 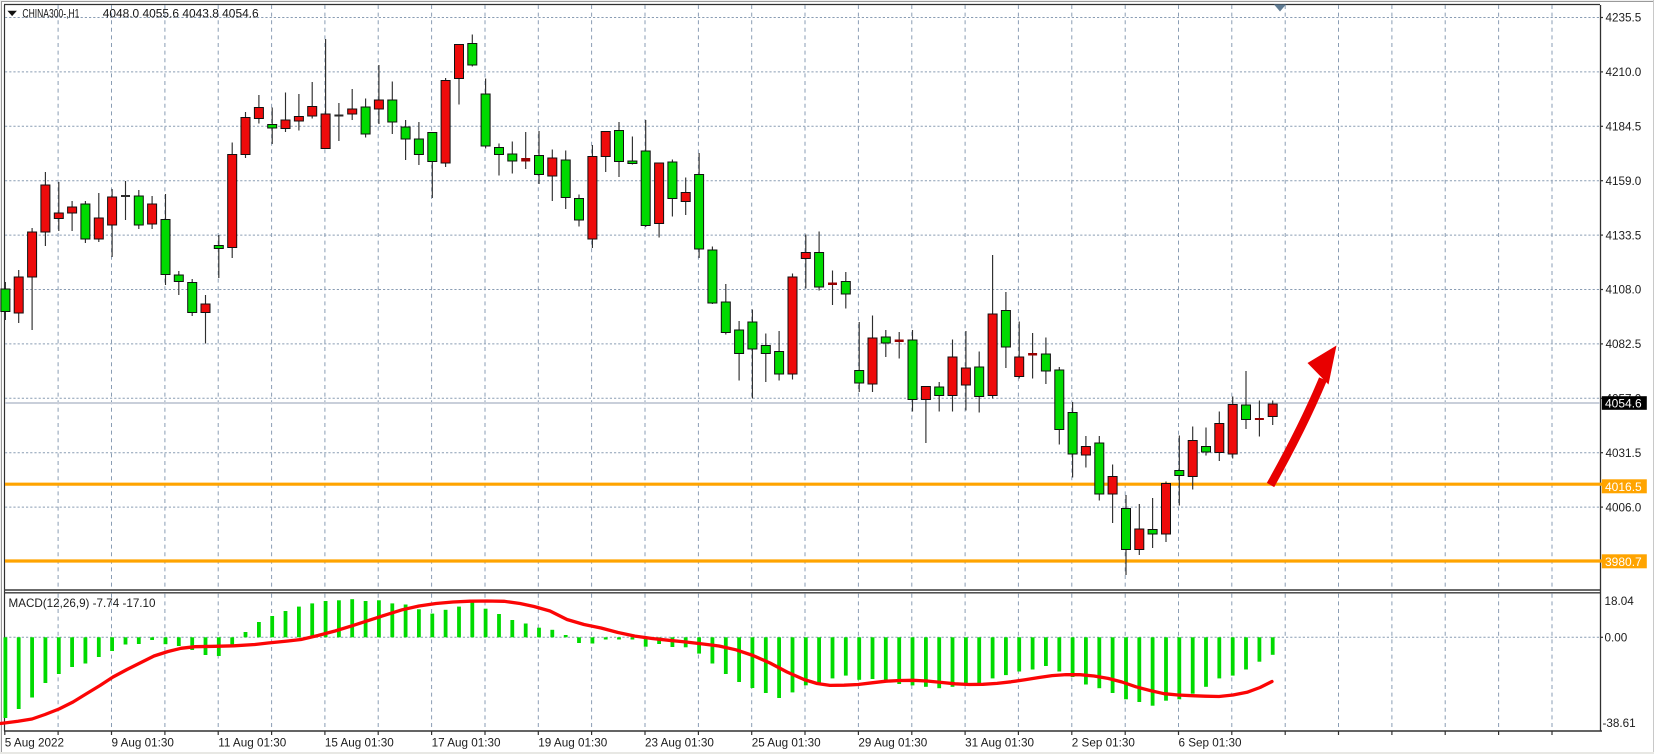 What do you see at coordinates (1619, 723) in the screenshot?
I see `svg-text: -38.61` at bounding box center [1619, 723].